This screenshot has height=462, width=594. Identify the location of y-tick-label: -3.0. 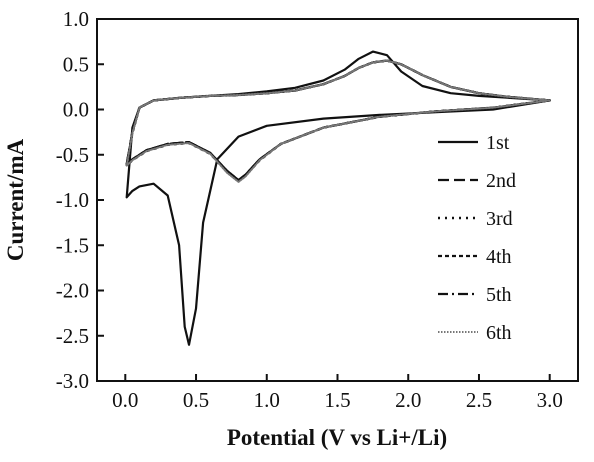
(72, 381).